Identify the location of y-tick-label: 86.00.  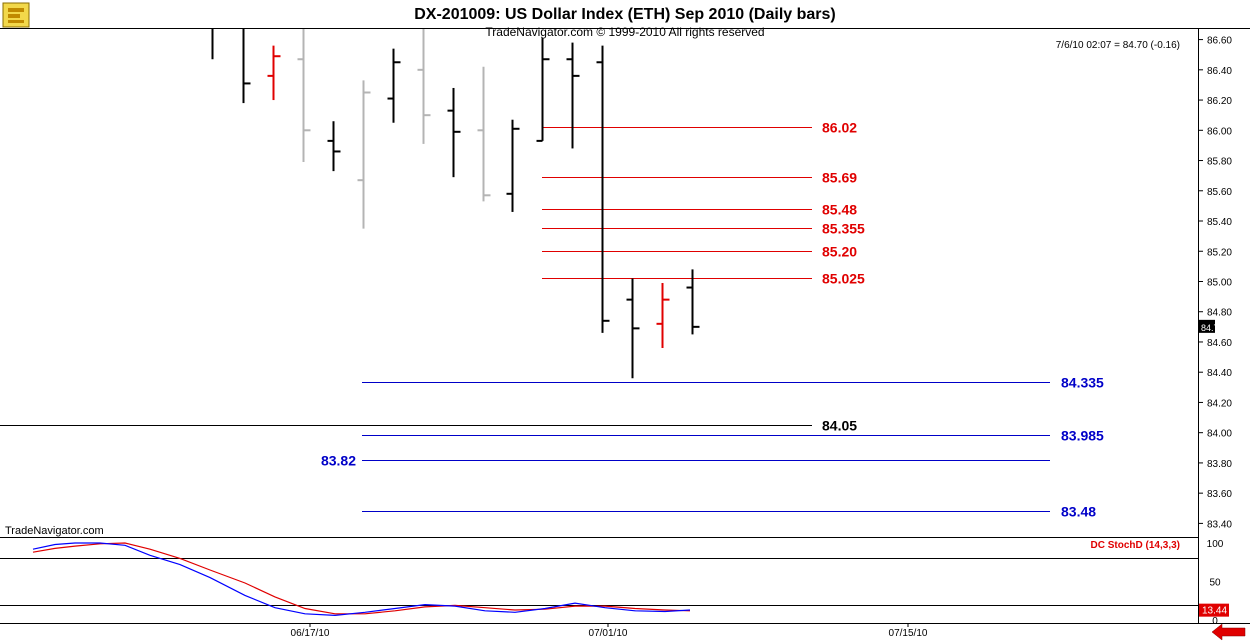
(1219, 131).